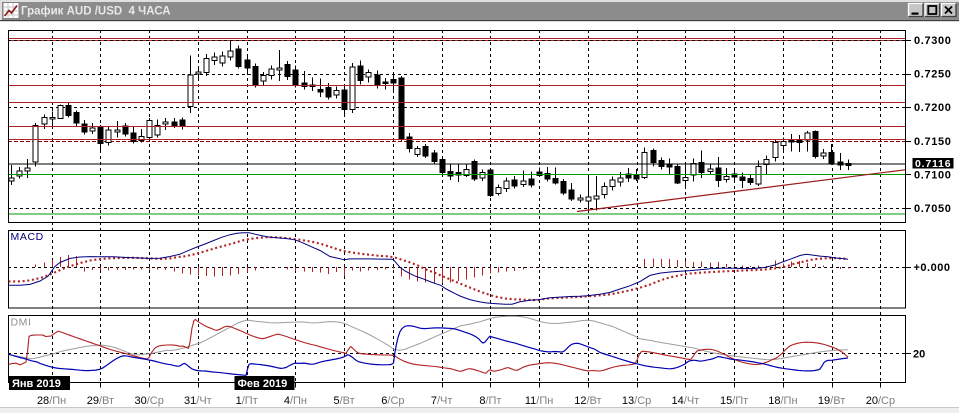 Image resolution: width=959 pixels, height=413 pixels. Describe the element at coordinates (51, 401) in the screenshot. I see `svg-text: 28/Пн` at that location.